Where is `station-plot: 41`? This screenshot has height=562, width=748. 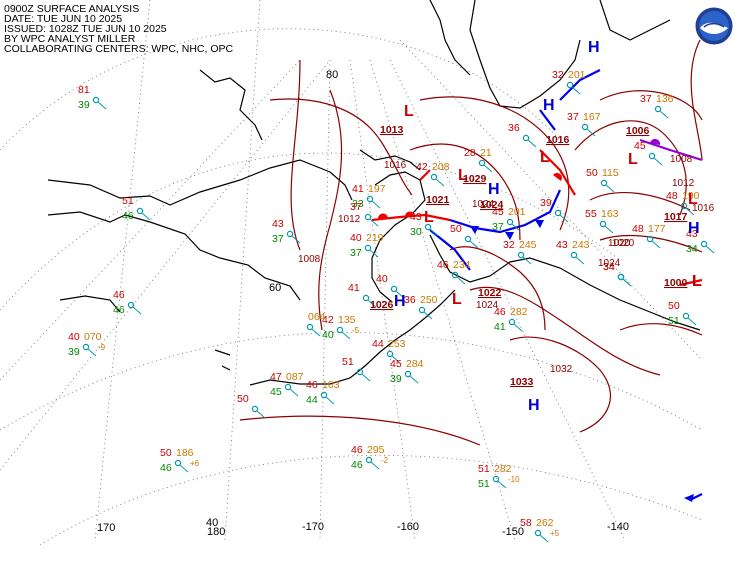
station-plot: 41 is located at coordinates (362, 295).